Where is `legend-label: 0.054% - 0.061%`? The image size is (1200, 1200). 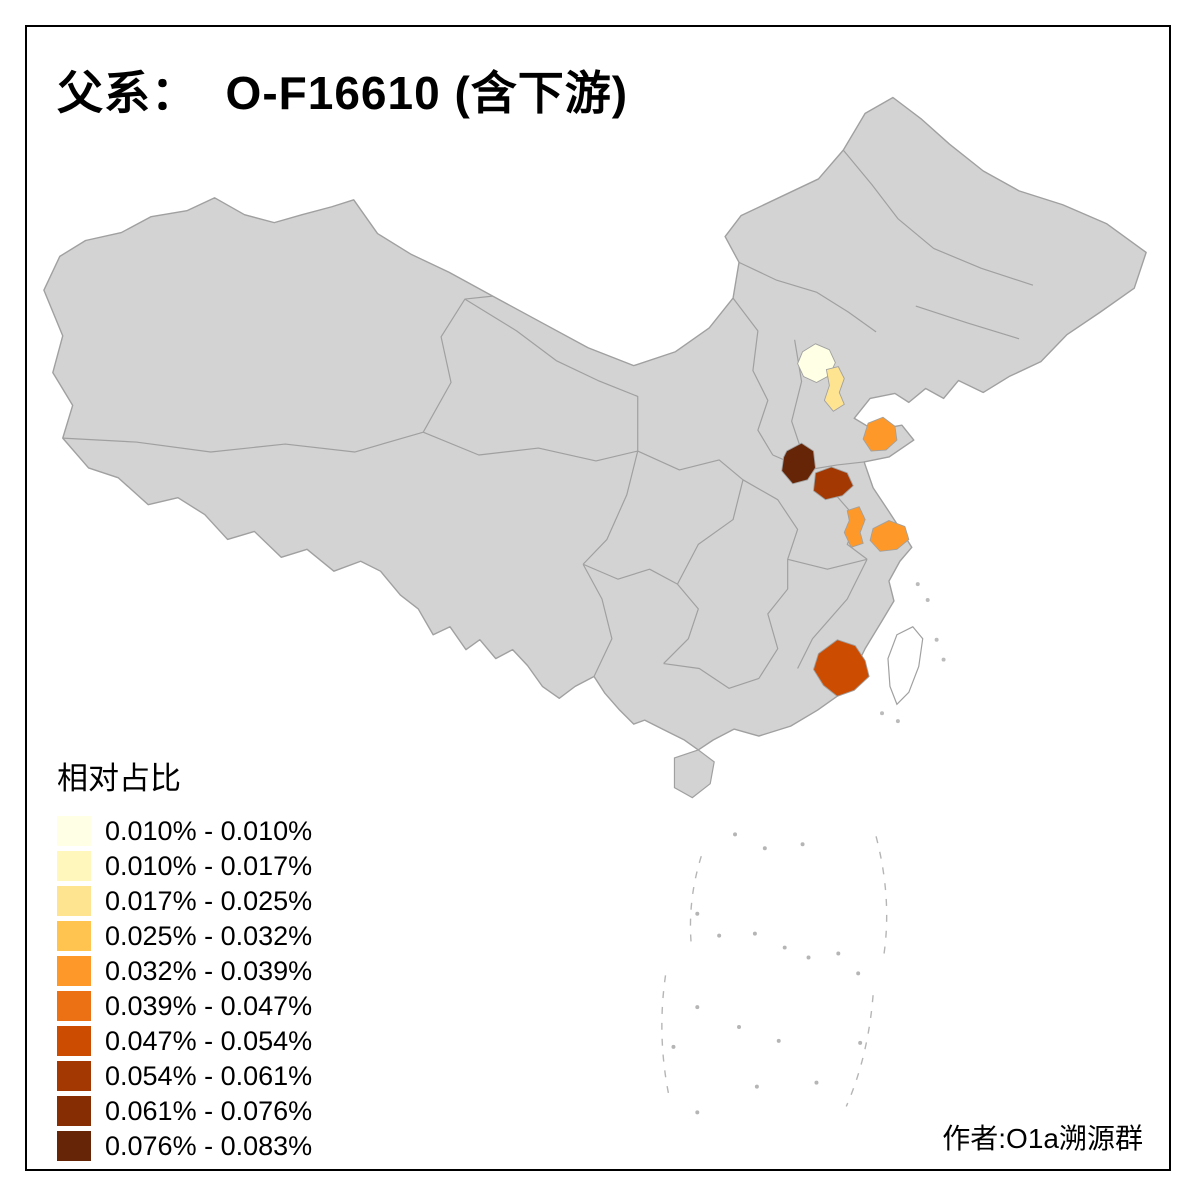 legend-label: 0.054% - 0.061% is located at coordinates (209, 1075).